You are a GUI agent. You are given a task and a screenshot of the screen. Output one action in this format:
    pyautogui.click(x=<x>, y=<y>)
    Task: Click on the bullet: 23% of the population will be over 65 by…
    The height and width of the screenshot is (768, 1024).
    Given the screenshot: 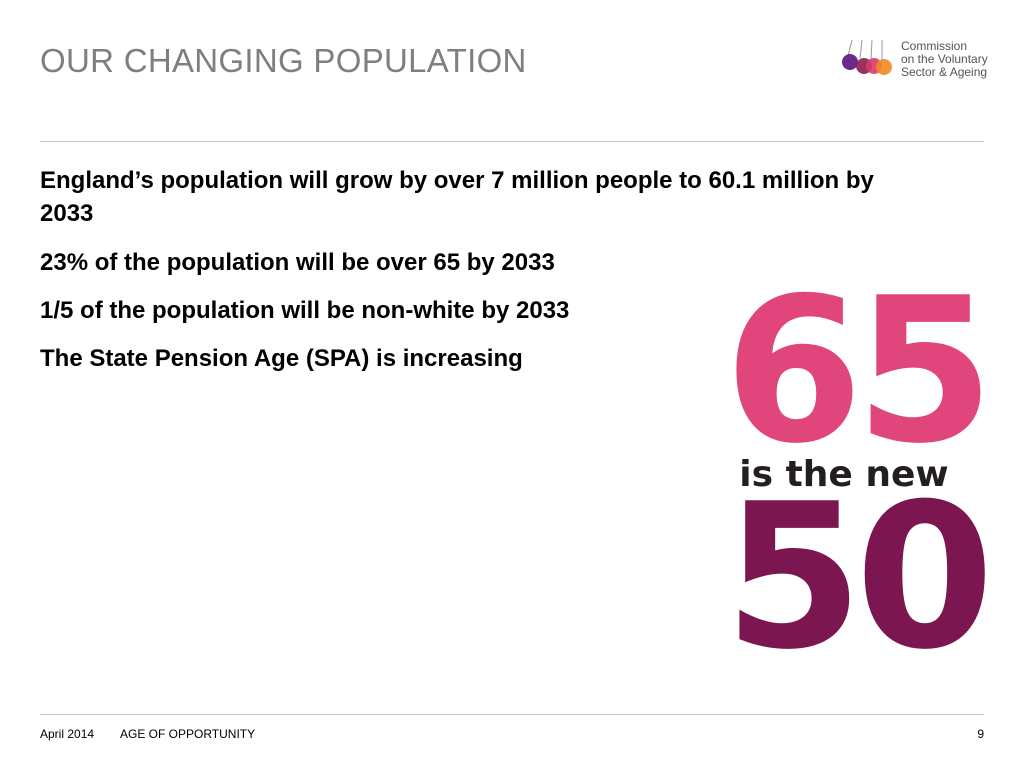 What is the action you would take?
    pyautogui.click(x=297, y=262)
    